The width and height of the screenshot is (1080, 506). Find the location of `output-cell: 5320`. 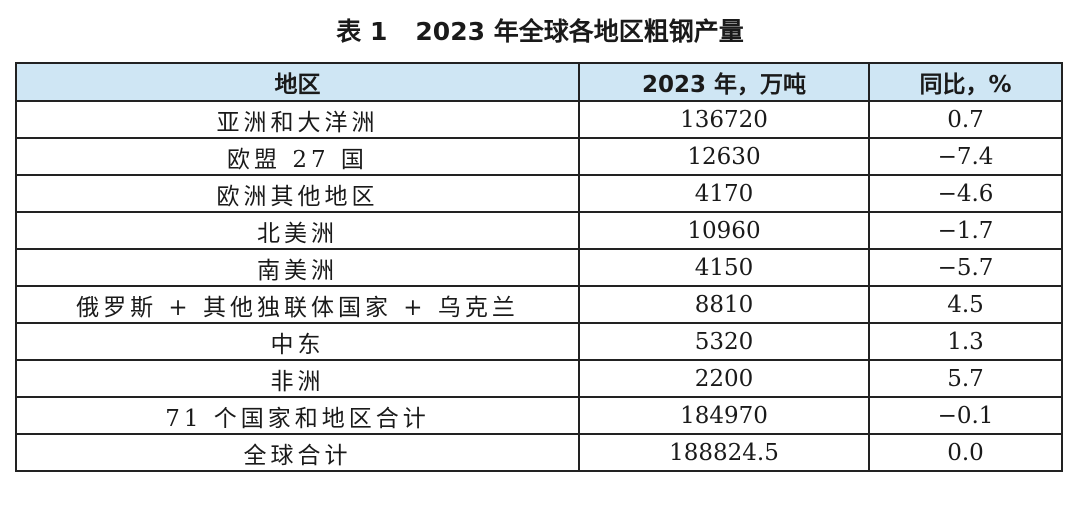

output-cell: 5320 is located at coordinates (724, 341).